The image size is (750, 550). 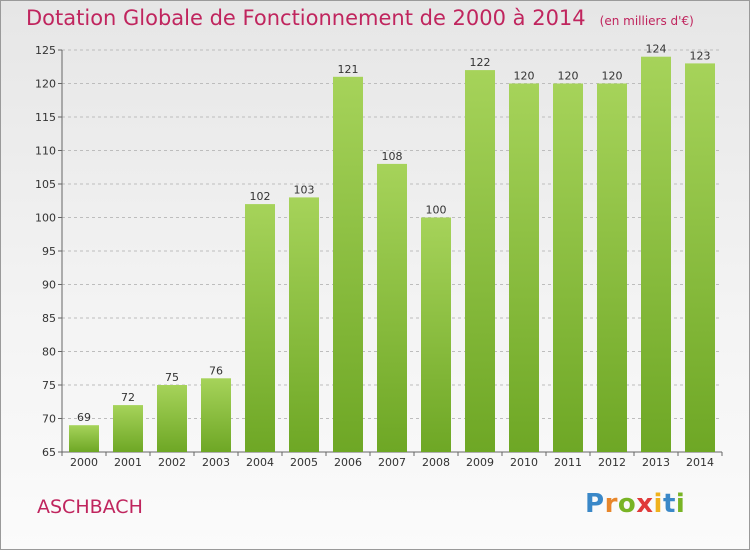 I want to click on data-label: 102, so click(x=260, y=196).